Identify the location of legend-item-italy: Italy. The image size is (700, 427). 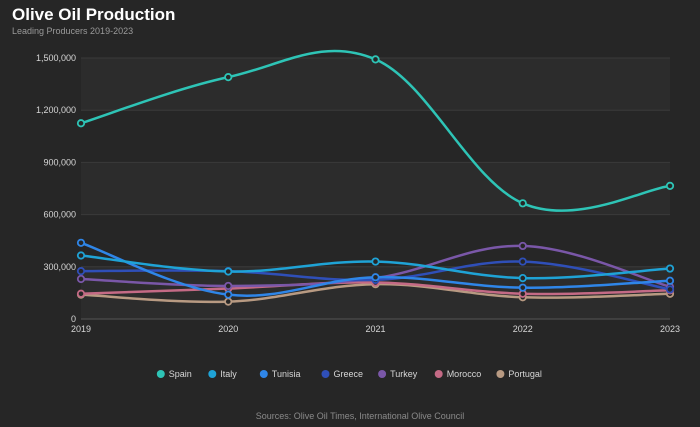
(222, 374).